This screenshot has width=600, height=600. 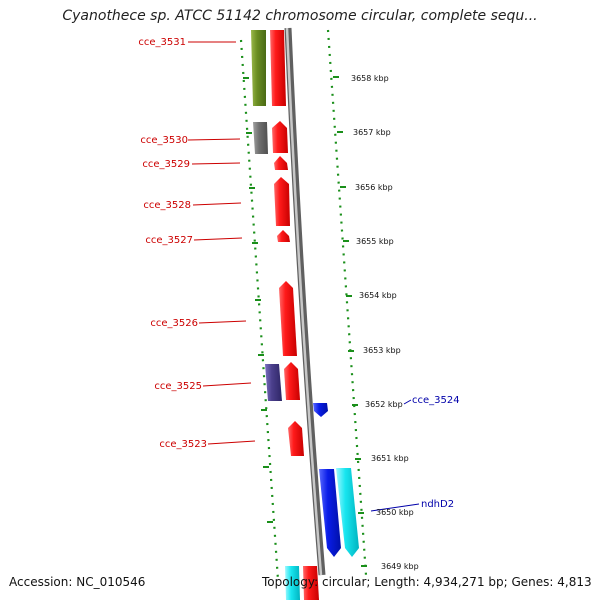 What do you see at coordinates (400, 566) in the screenshot?
I see `scale-tick-label: 3649 kbp` at bounding box center [400, 566].